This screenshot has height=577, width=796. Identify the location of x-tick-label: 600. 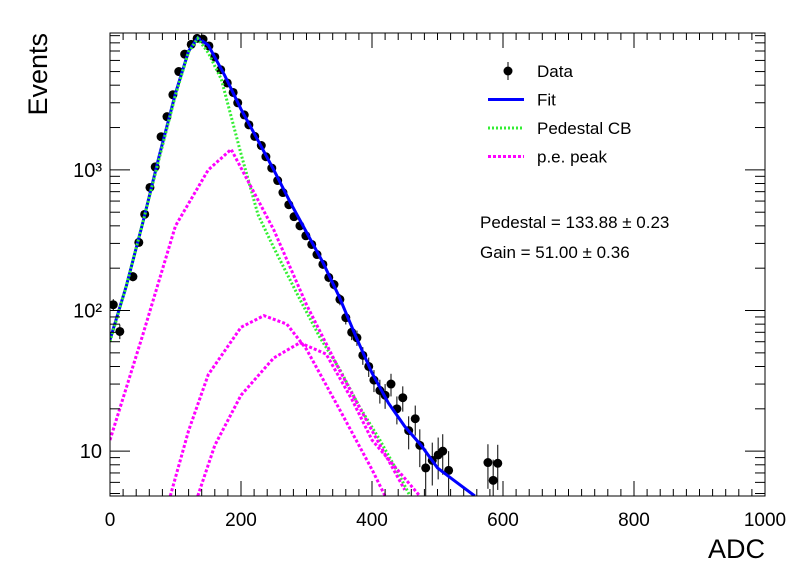
(503, 520).